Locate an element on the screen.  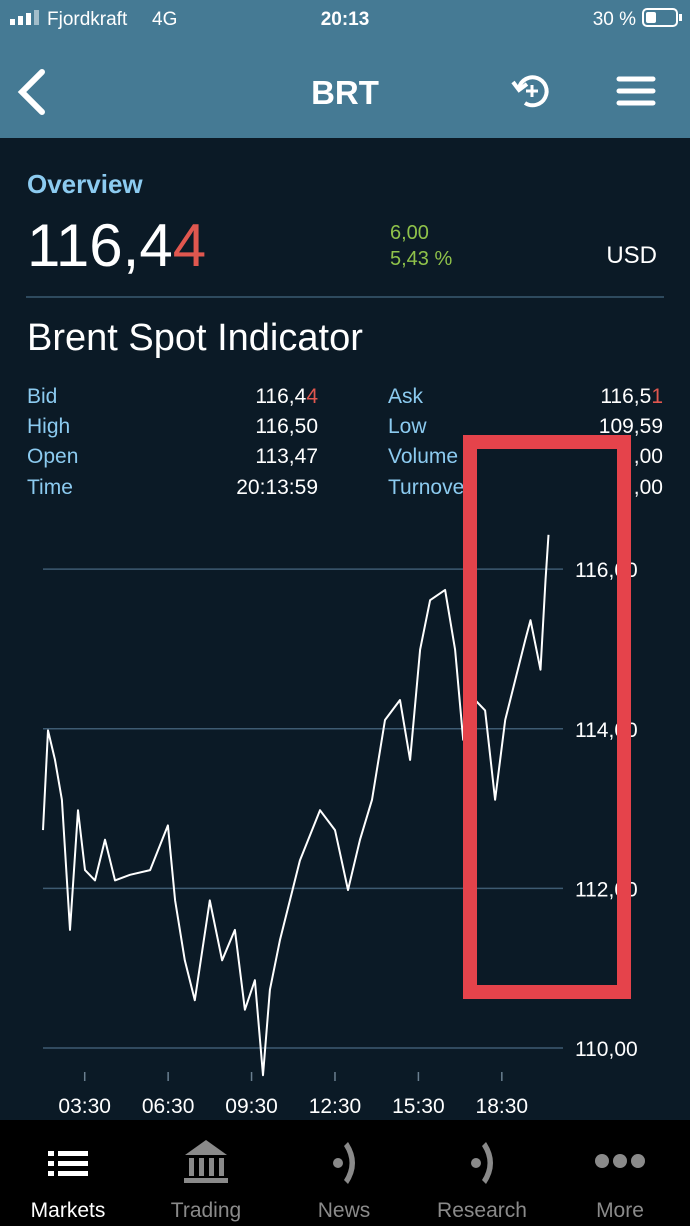
stat-label: High is located at coordinates (48, 426).